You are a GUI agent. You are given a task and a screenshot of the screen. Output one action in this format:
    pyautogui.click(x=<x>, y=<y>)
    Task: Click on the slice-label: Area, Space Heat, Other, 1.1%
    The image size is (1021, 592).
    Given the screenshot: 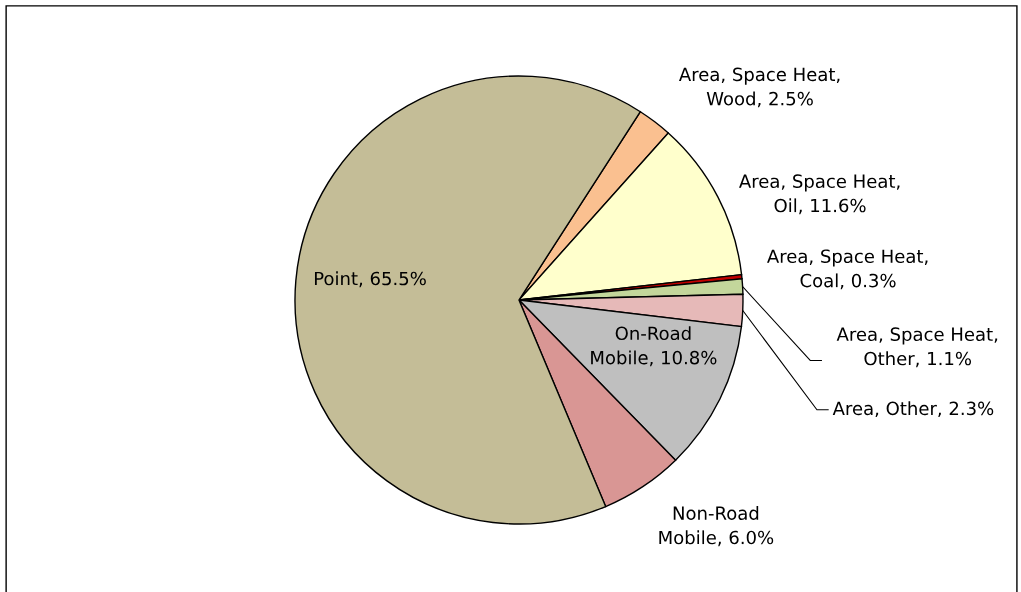 What is the action you would take?
    pyautogui.click(x=917, y=347)
    